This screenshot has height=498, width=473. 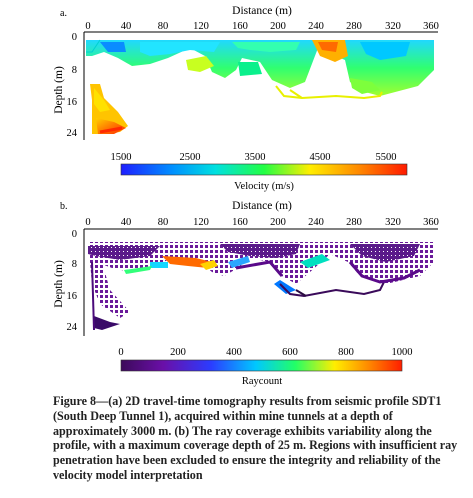 What do you see at coordinates (264, 169) in the screenshot?
I see `velocity-colorbar` at bounding box center [264, 169].